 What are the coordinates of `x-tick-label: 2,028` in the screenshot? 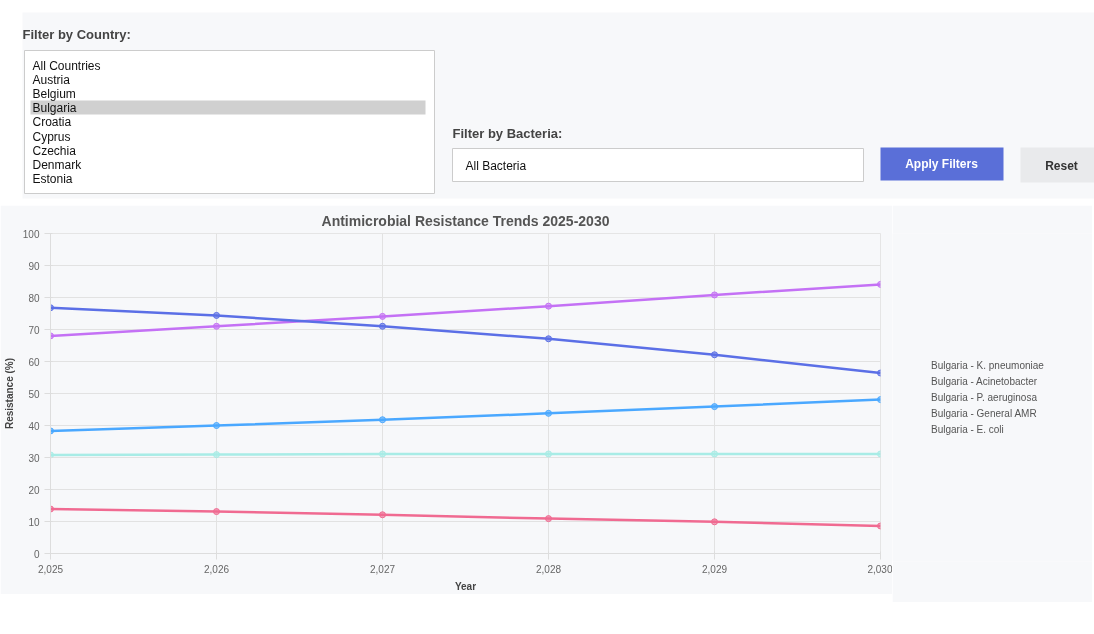 It's located at (548, 569).